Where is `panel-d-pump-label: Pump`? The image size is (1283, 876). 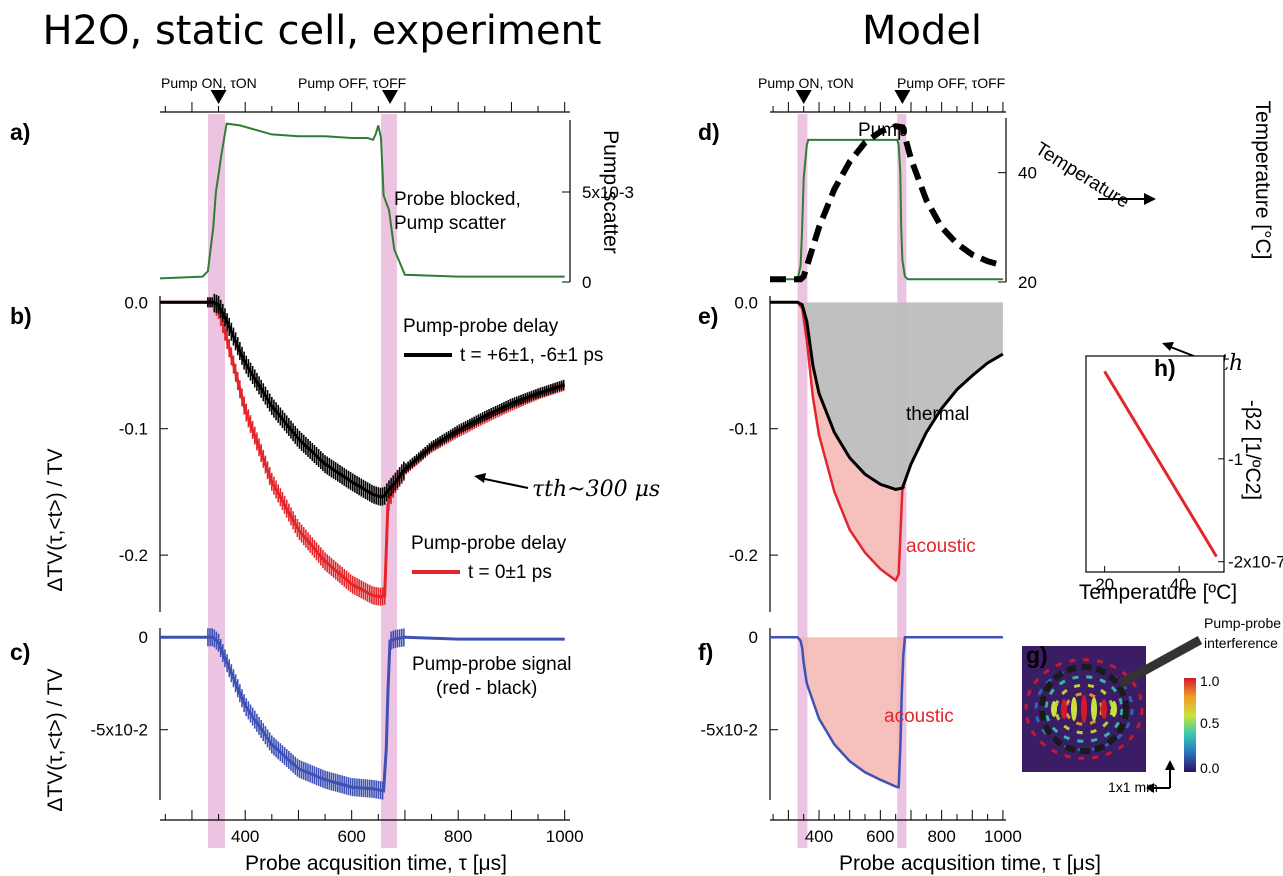
panel-d-pump-label: Pump is located at coordinates (883, 130).